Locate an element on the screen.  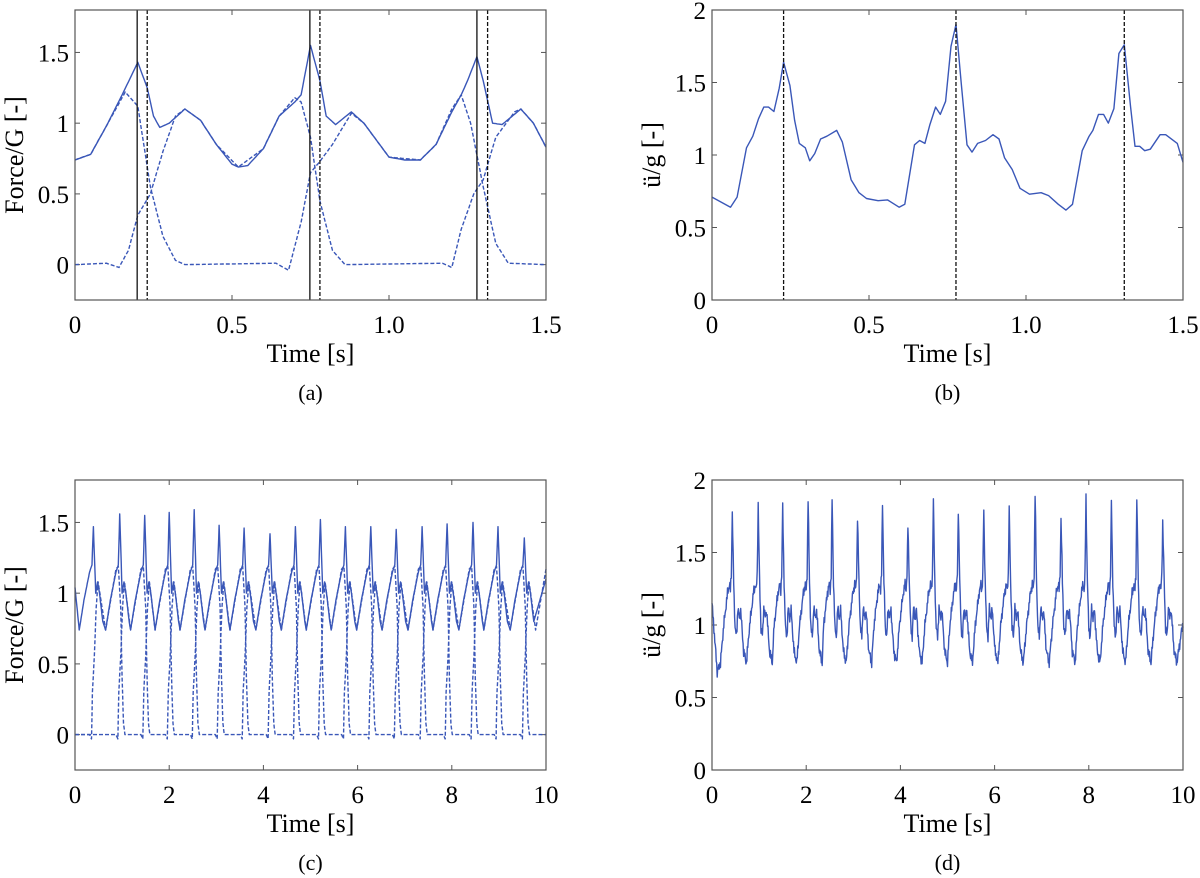
subplot-caption: (a) is located at coordinates (310, 392).